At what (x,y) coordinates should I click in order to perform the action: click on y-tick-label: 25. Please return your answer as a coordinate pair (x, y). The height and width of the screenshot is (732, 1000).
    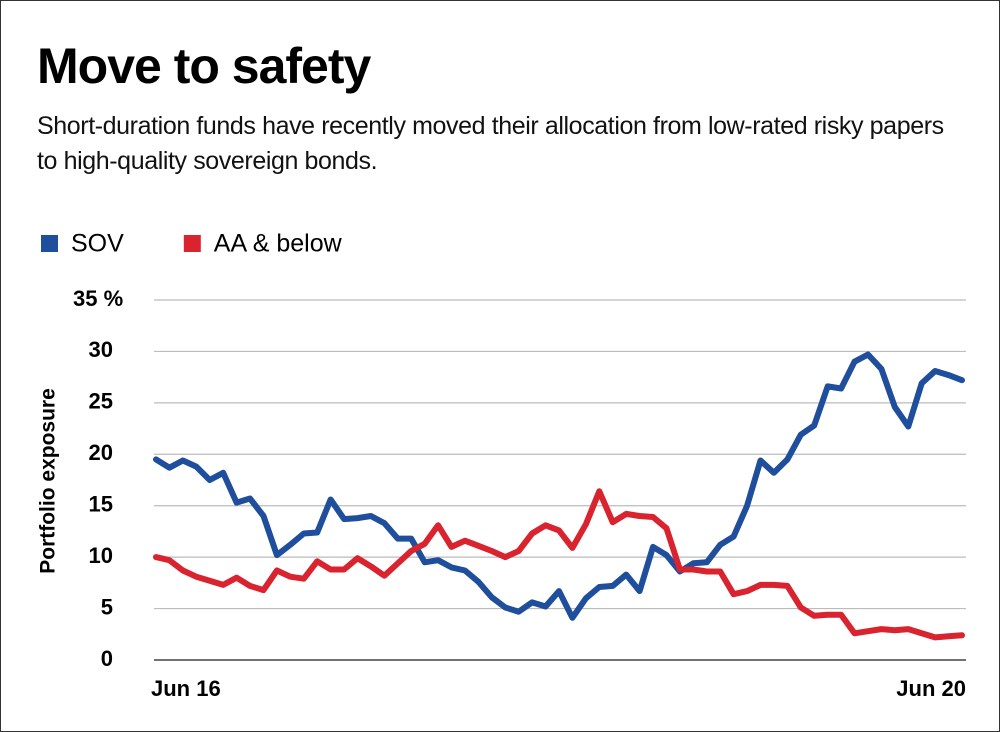
    Looking at the image, I should click on (101, 401).